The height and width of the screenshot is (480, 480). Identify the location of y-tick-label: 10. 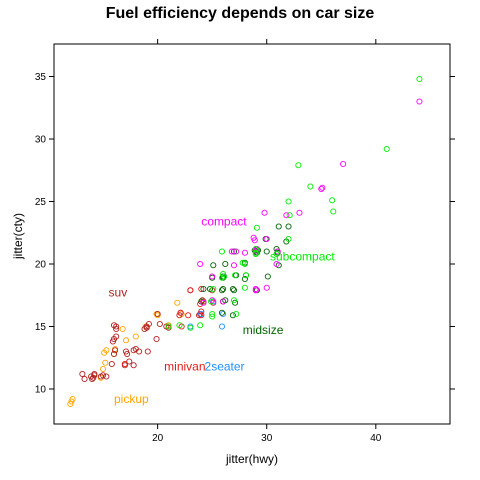
(41, 390).